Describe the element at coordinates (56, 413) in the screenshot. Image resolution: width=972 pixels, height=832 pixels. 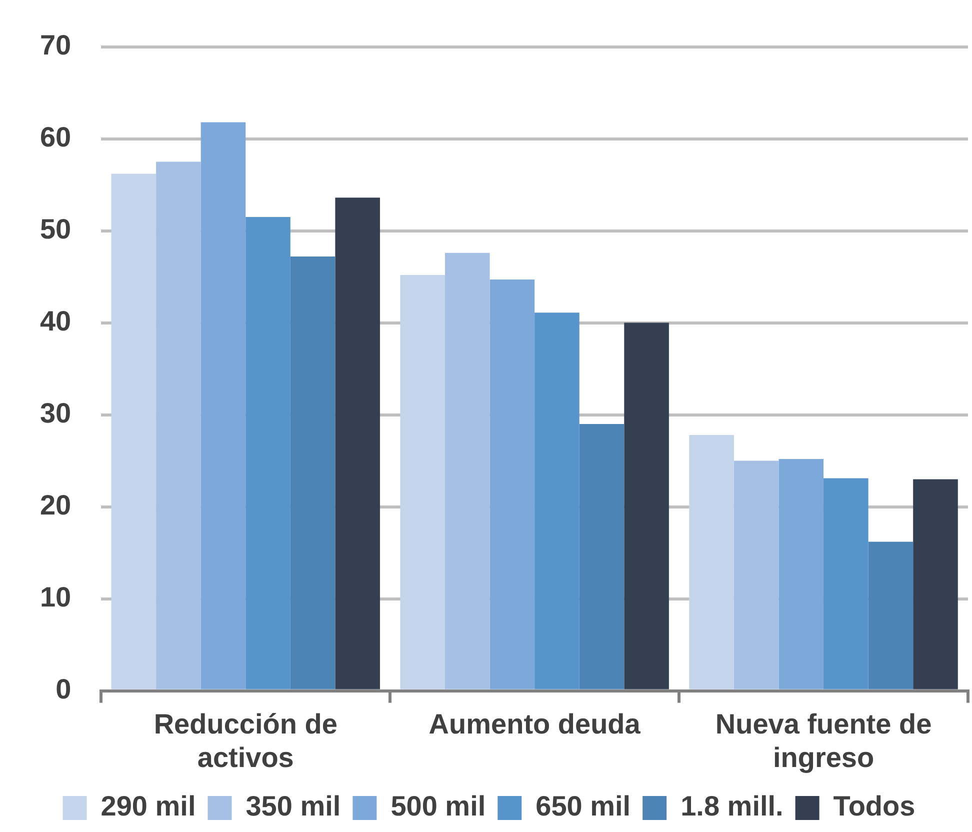
I see `y-tick-label: 30` at that location.